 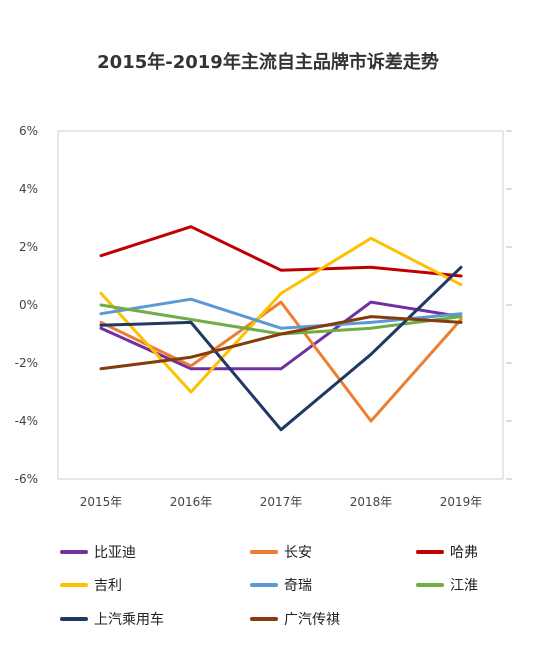 I want to click on y-tick-label: 4%, so click(x=28, y=189).